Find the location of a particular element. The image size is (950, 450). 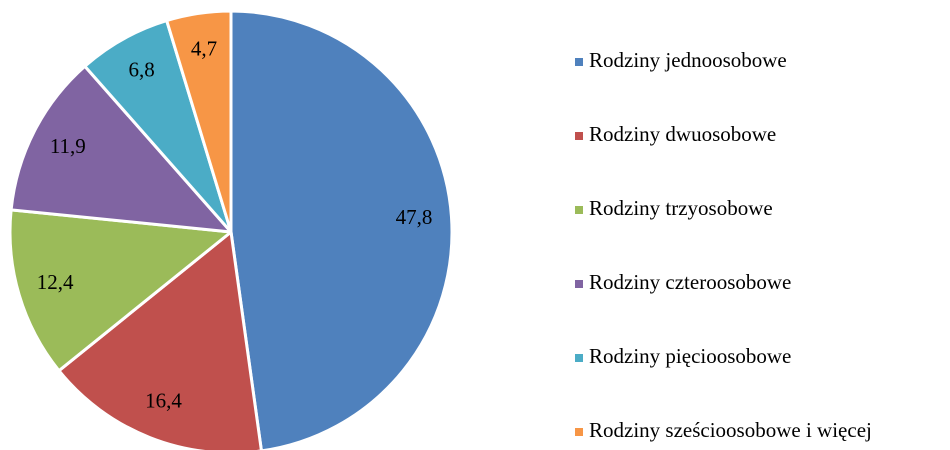

legend-label: Rodziny sześcioosobowe i więcej is located at coordinates (730, 430).